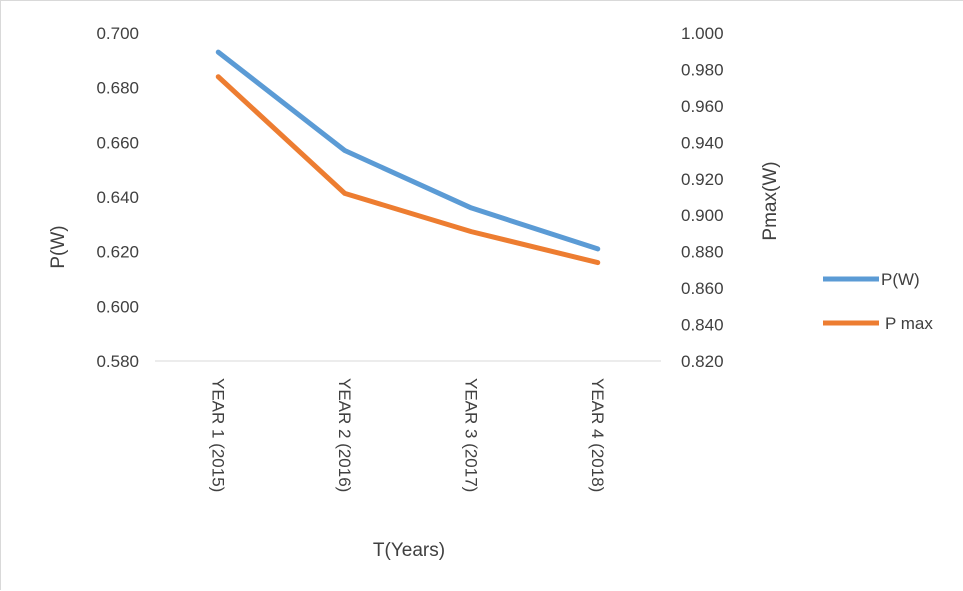  Describe the element at coordinates (770, 200) in the screenshot. I see `y2-axis-title: Pmax(W)` at that location.